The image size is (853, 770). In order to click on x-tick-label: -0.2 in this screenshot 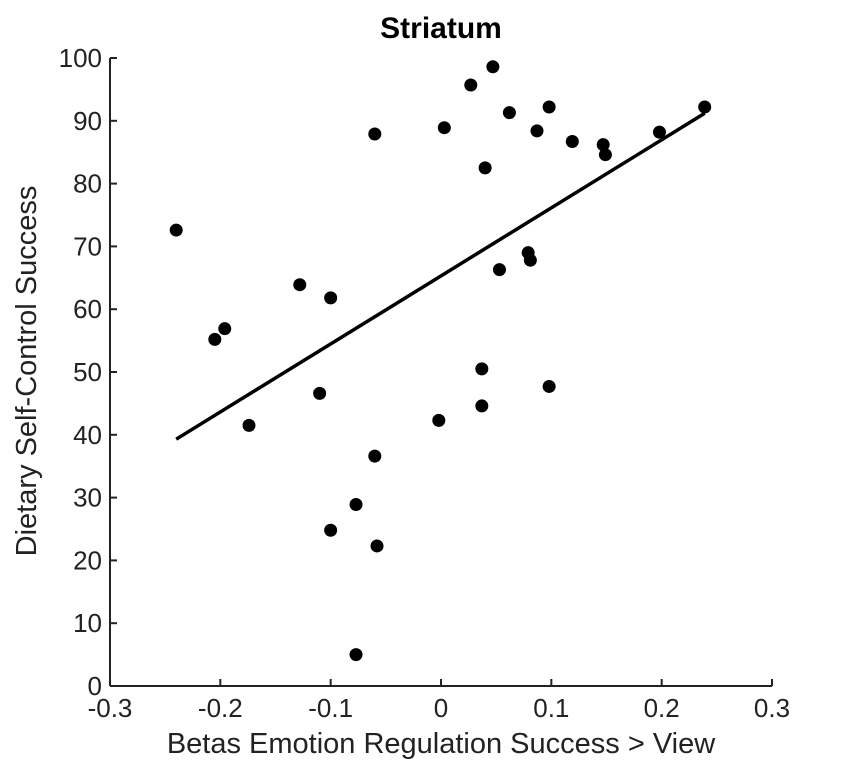, I will do `click(220, 708)`.